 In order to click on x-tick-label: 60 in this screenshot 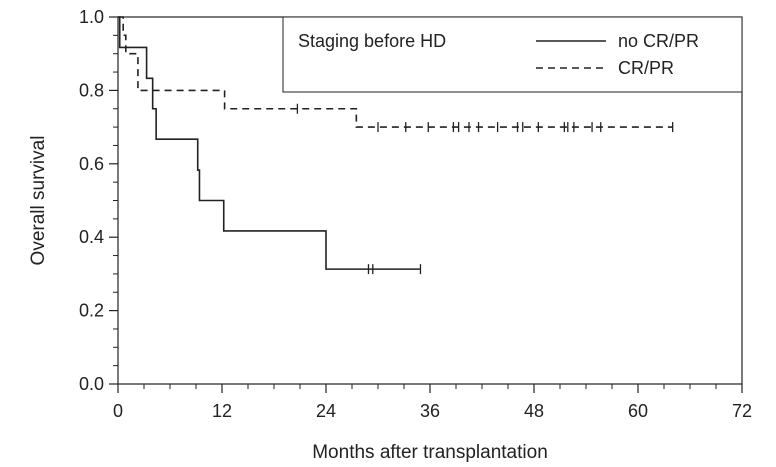, I will do `click(638, 411)`.